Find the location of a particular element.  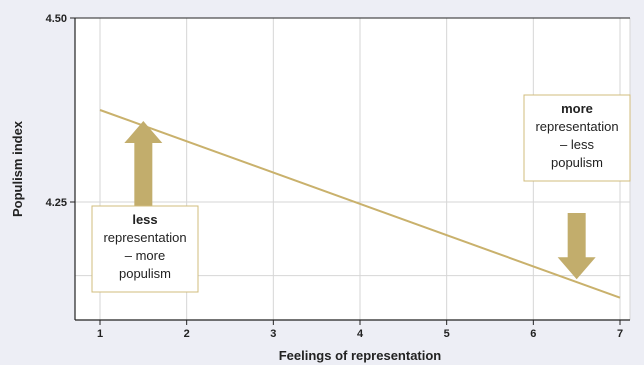

annotation-line: more is located at coordinates (577, 108).